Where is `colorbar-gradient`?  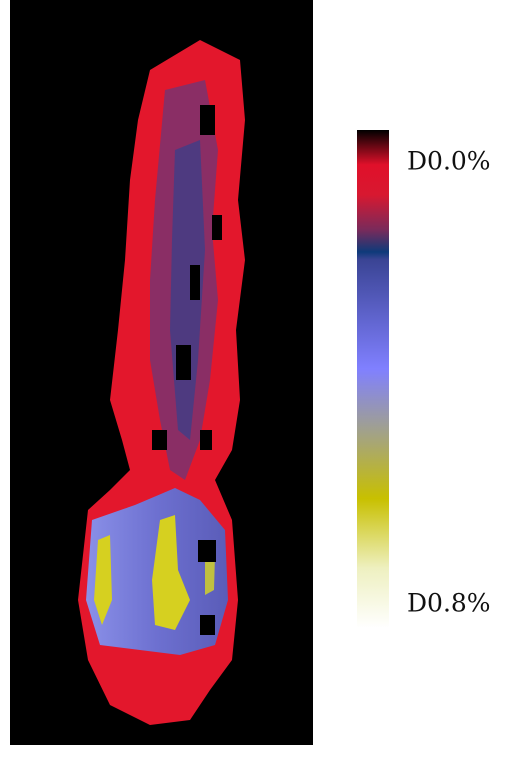 colorbar-gradient is located at coordinates (373, 379).